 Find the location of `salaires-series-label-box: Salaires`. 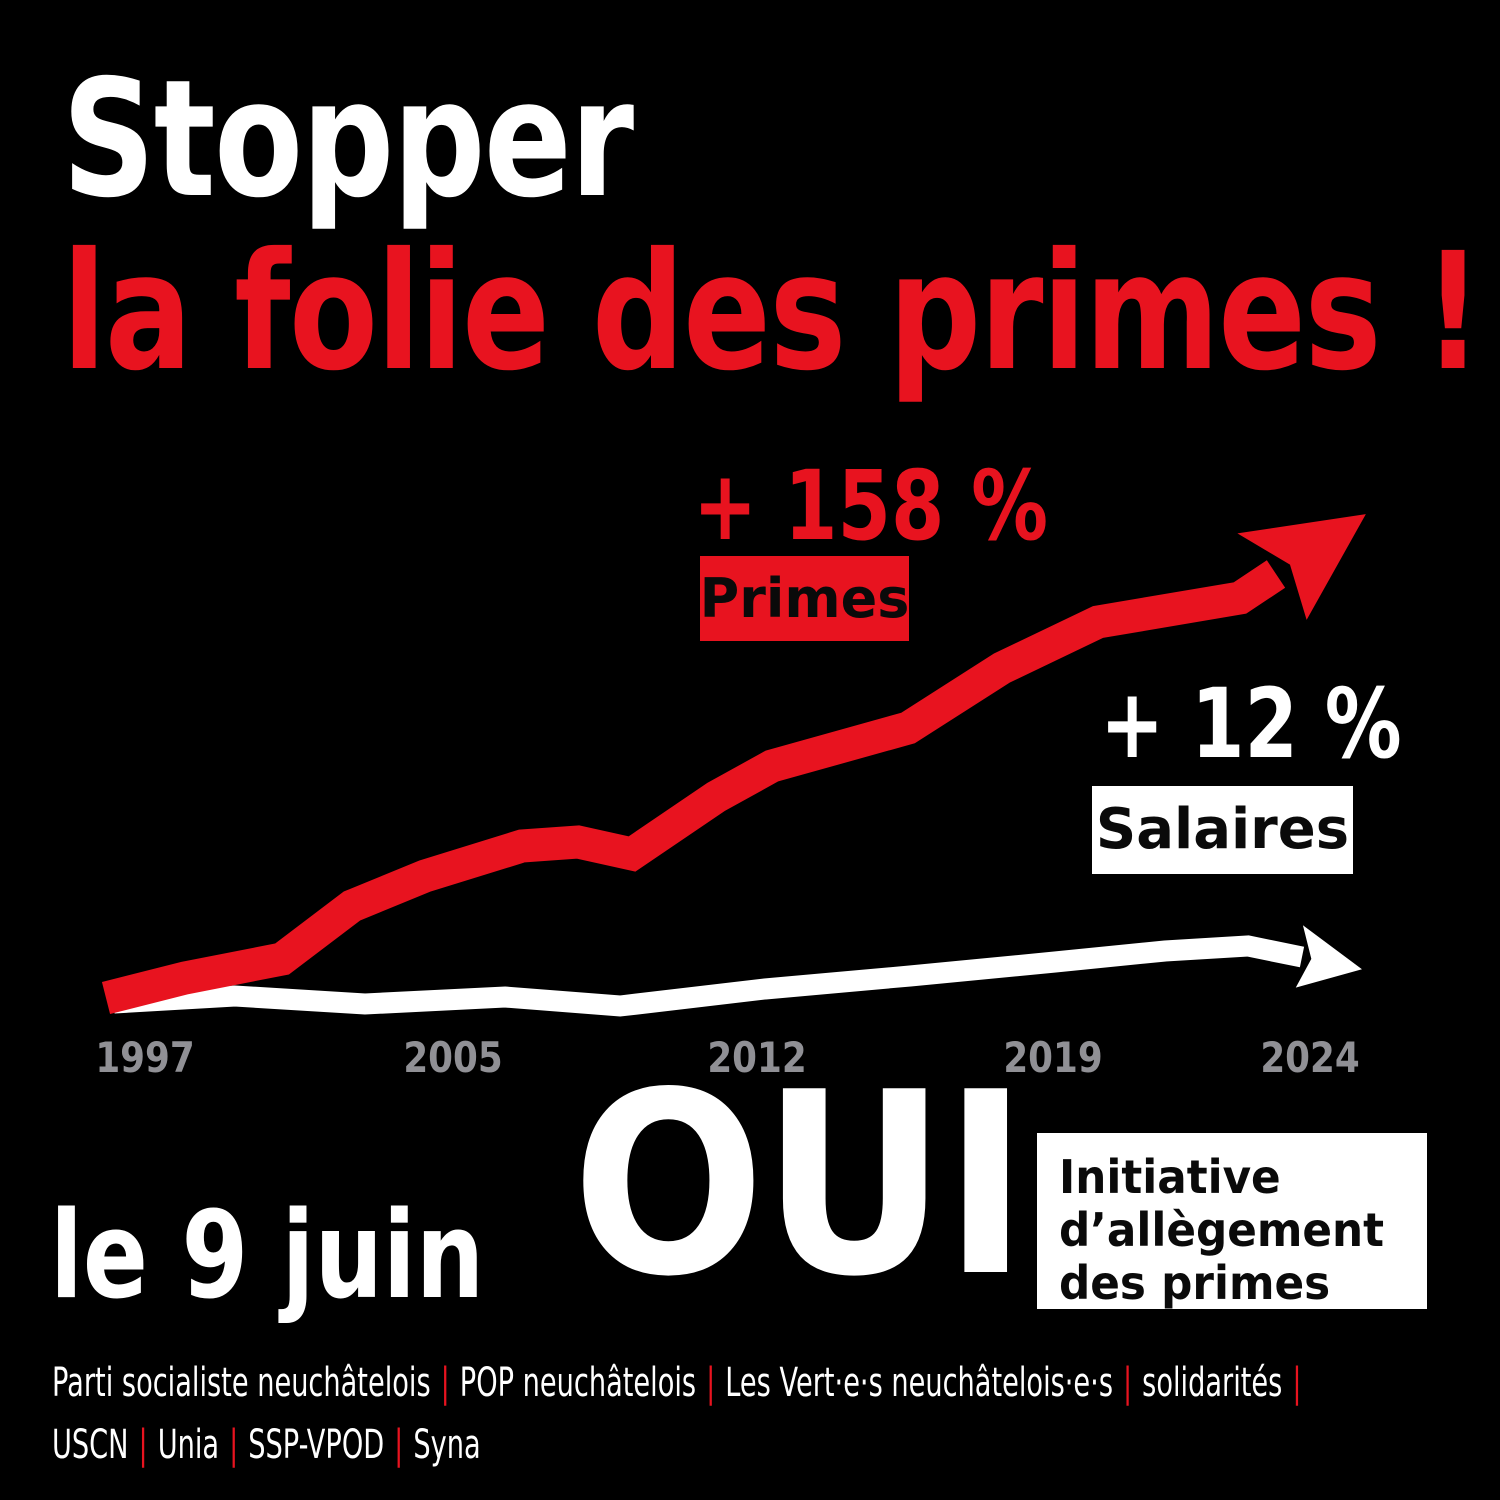

salaires-series-label-box: Salaires is located at coordinates (1222, 830).